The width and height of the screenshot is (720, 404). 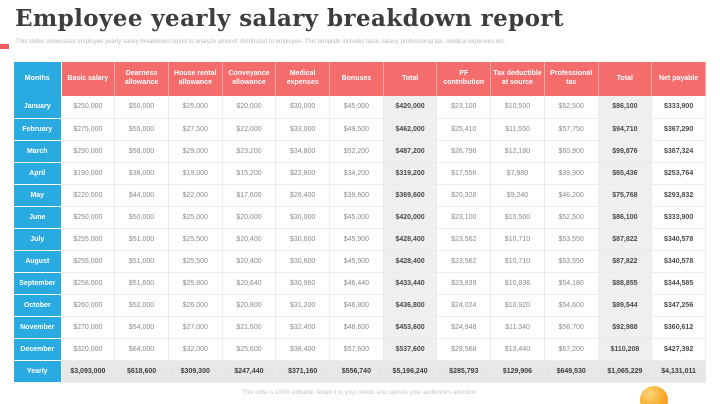 What do you see at coordinates (38, 107) in the screenshot?
I see `month-label: January` at bounding box center [38, 107].